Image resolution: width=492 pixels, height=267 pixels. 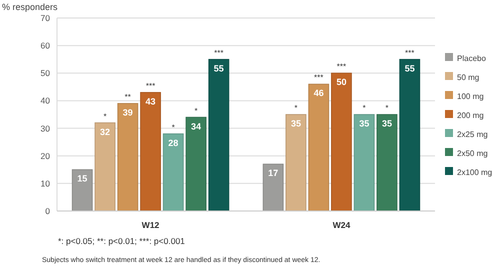 What do you see at coordinates (151, 101) in the screenshot?
I see `data-label: 43` at bounding box center [151, 101].